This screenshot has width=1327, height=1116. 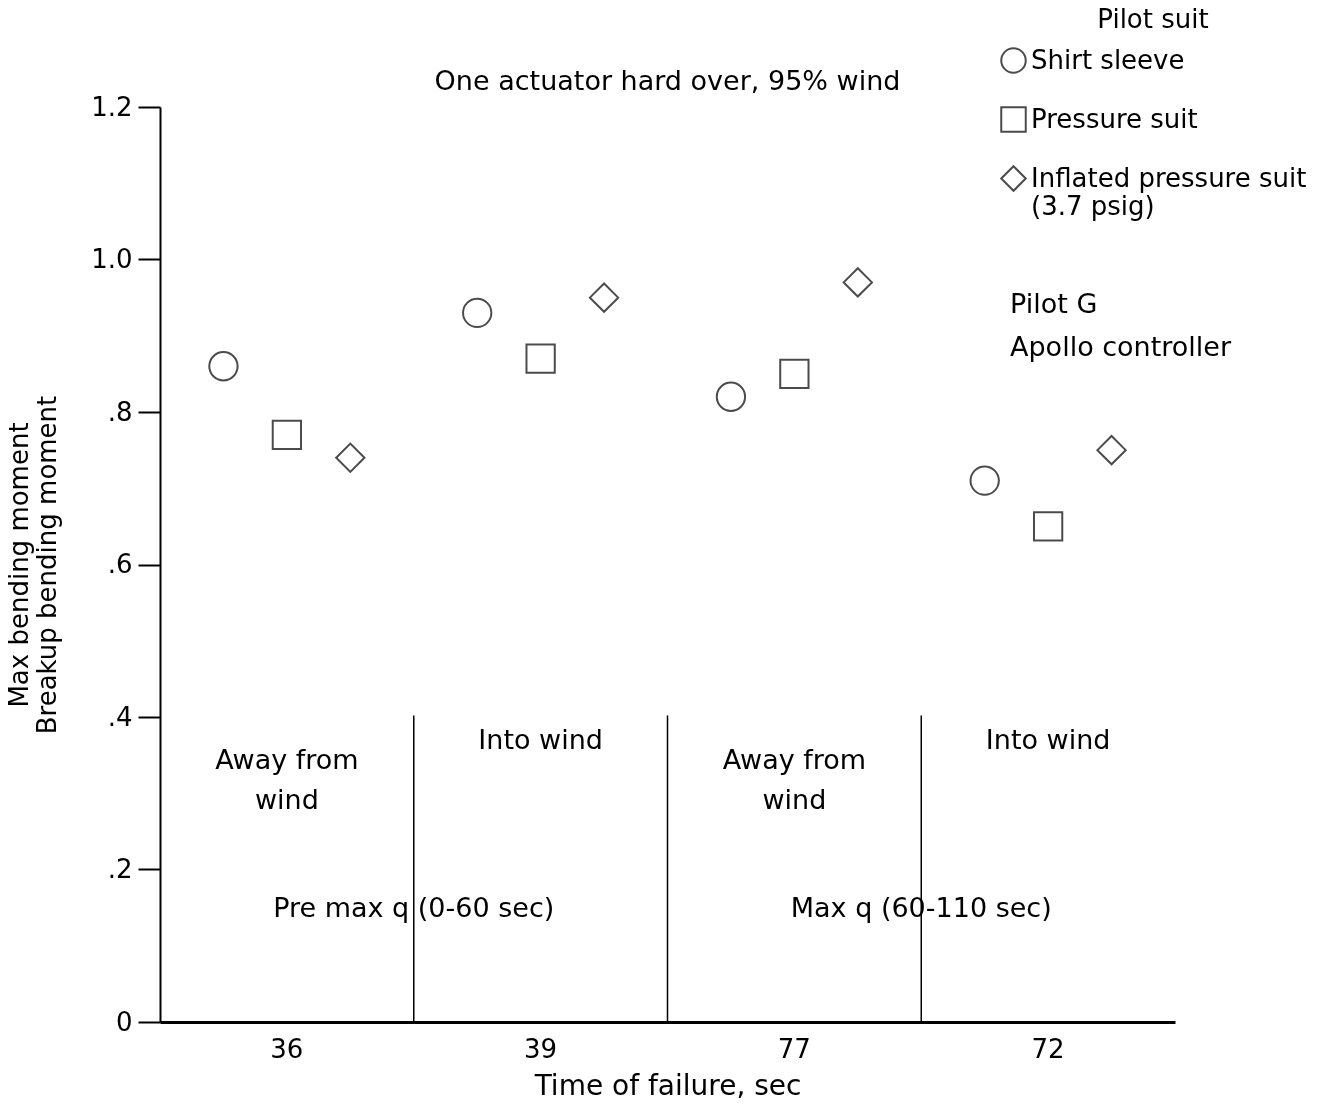 What do you see at coordinates (1108, 59) in the screenshot?
I see `legend-label: Shirt sleeve` at bounding box center [1108, 59].